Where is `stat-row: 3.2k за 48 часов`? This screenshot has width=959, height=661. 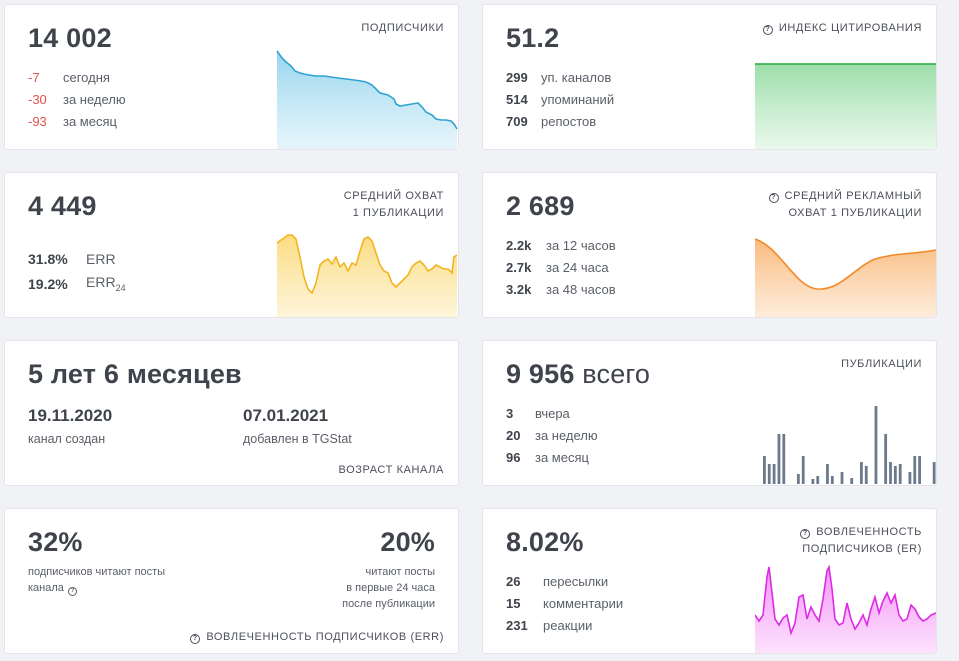 stat-row: 3.2k за 48 часов is located at coordinates (561, 289).